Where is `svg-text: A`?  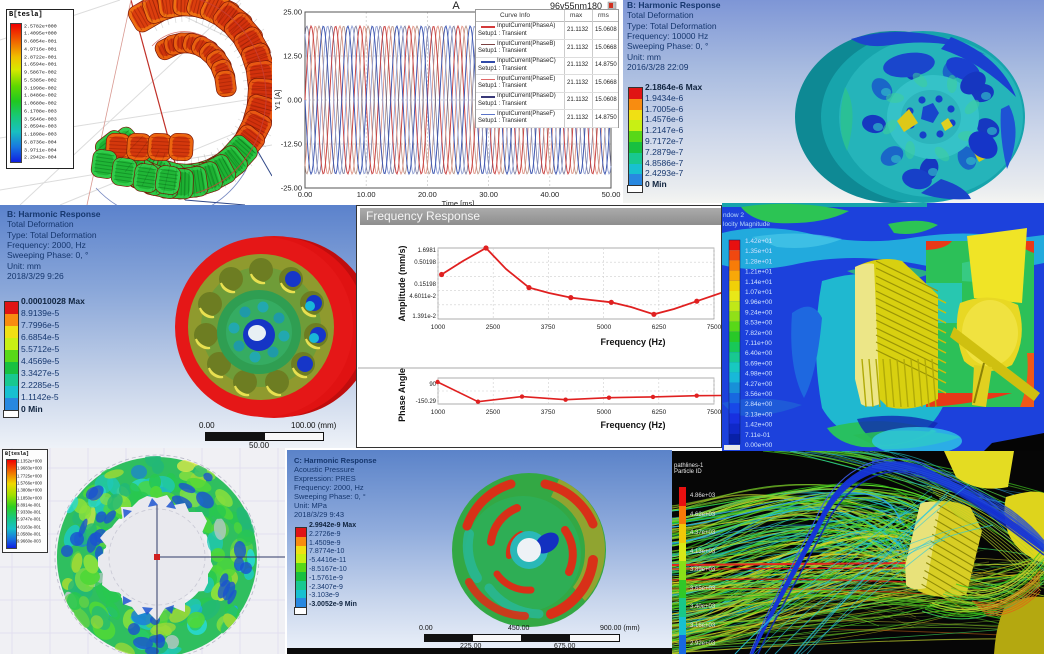 svg-text: A is located at coordinates (456, 6).